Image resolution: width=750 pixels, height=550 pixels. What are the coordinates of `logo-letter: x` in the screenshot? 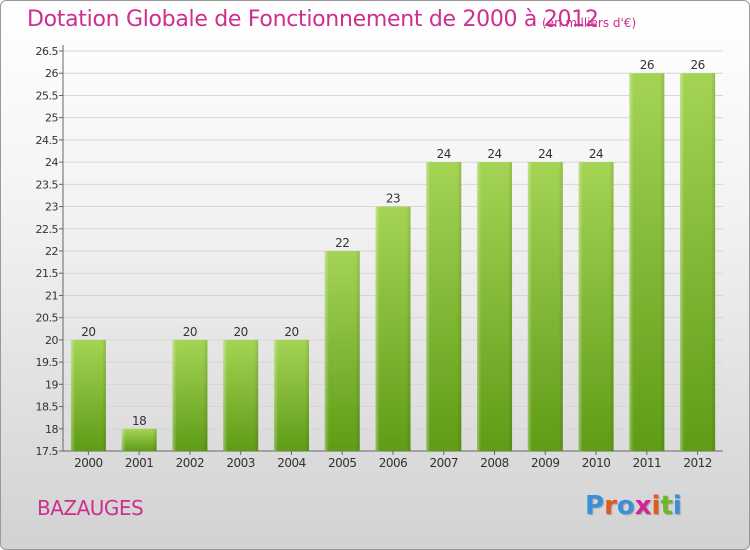 It's located at (643, 506).